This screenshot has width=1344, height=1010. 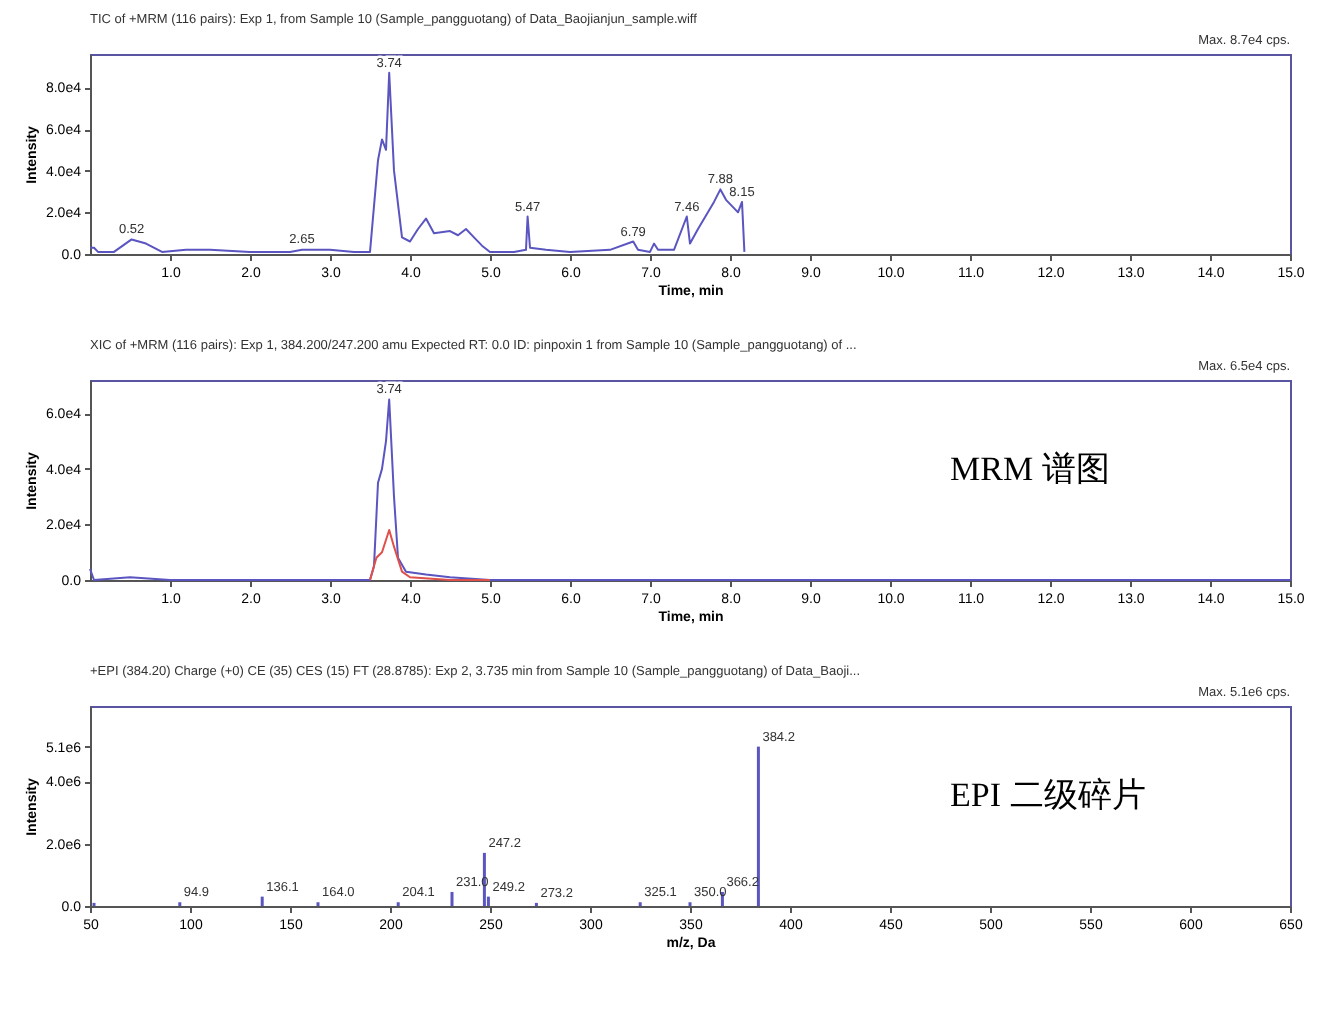 I want to click on annotation: MRM 谱图, so click(x=1030, y=469).